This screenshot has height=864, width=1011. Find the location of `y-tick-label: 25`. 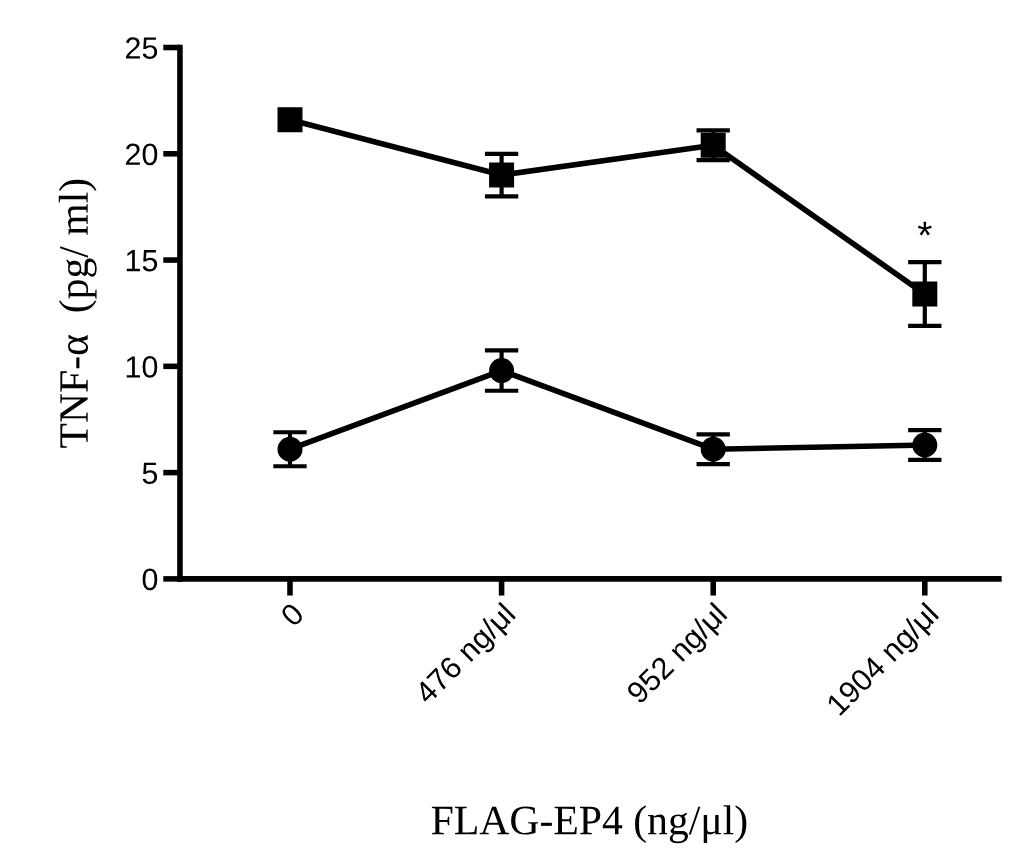

y-tick-label: 25 is located at coordinates (141, 48).